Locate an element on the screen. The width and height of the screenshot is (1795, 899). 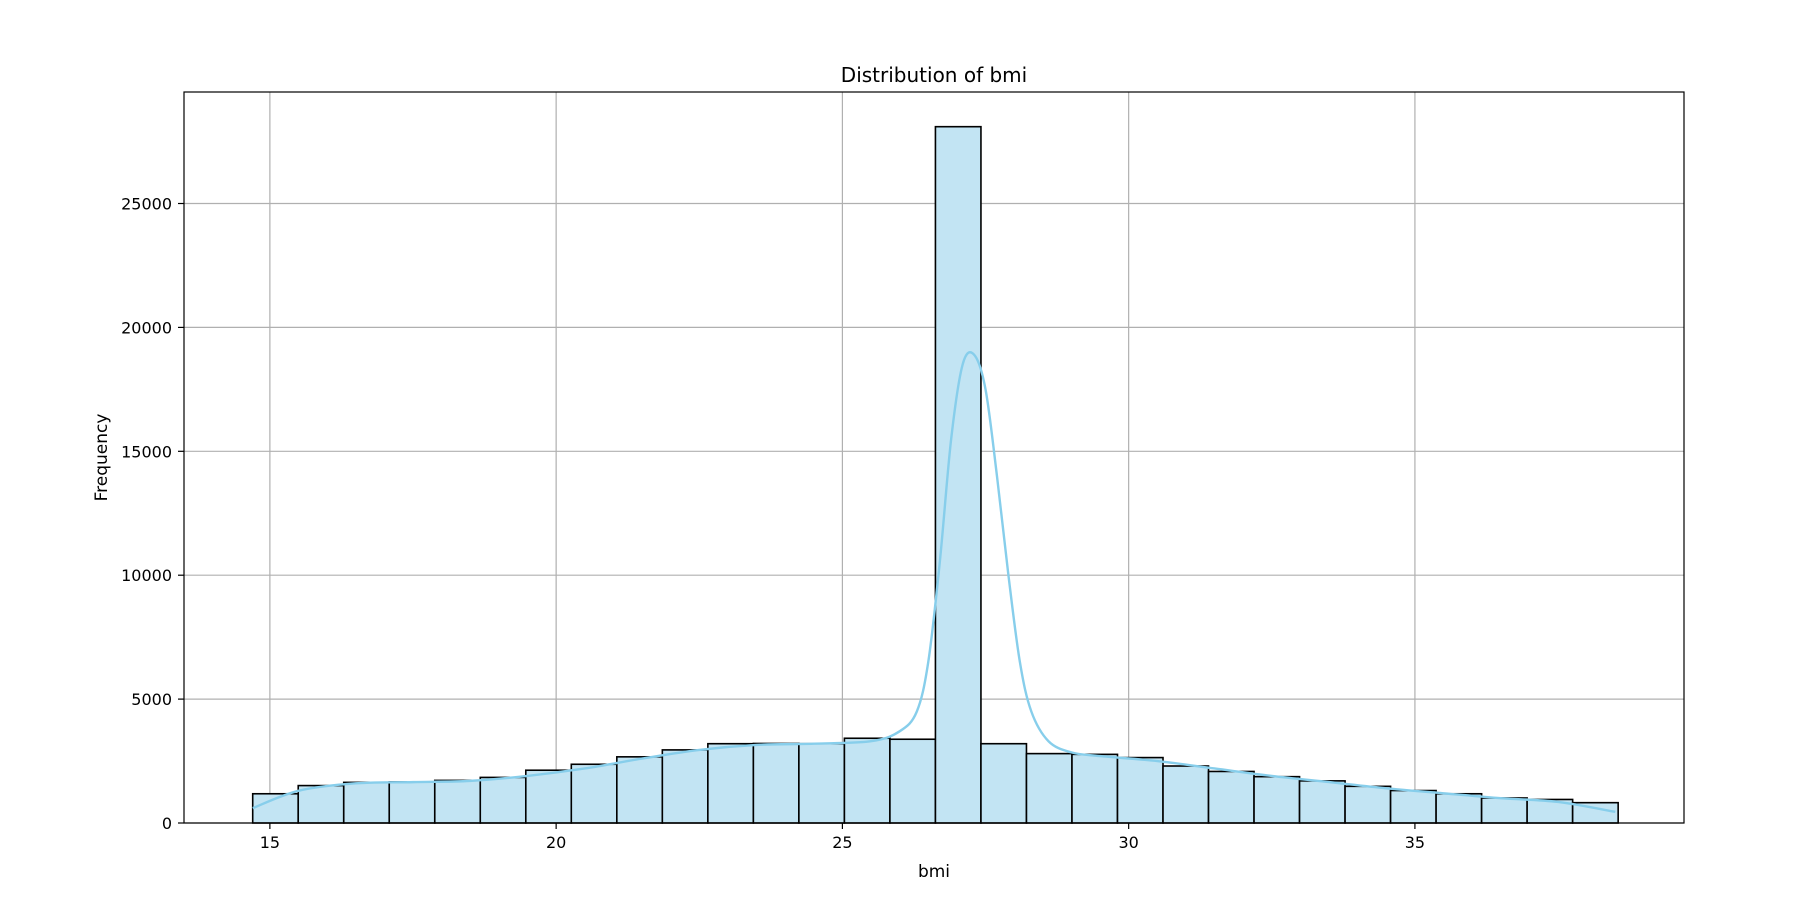
y-tick-label: 15000 is located at coordinates (146, 451).